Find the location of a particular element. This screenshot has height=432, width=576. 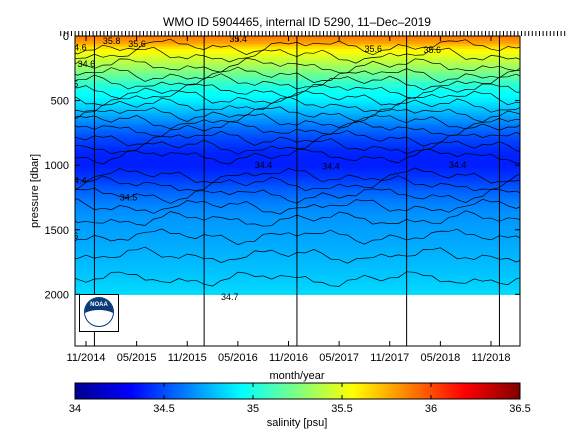

contour-label: 34.5 is located at coordinates (129, 197).